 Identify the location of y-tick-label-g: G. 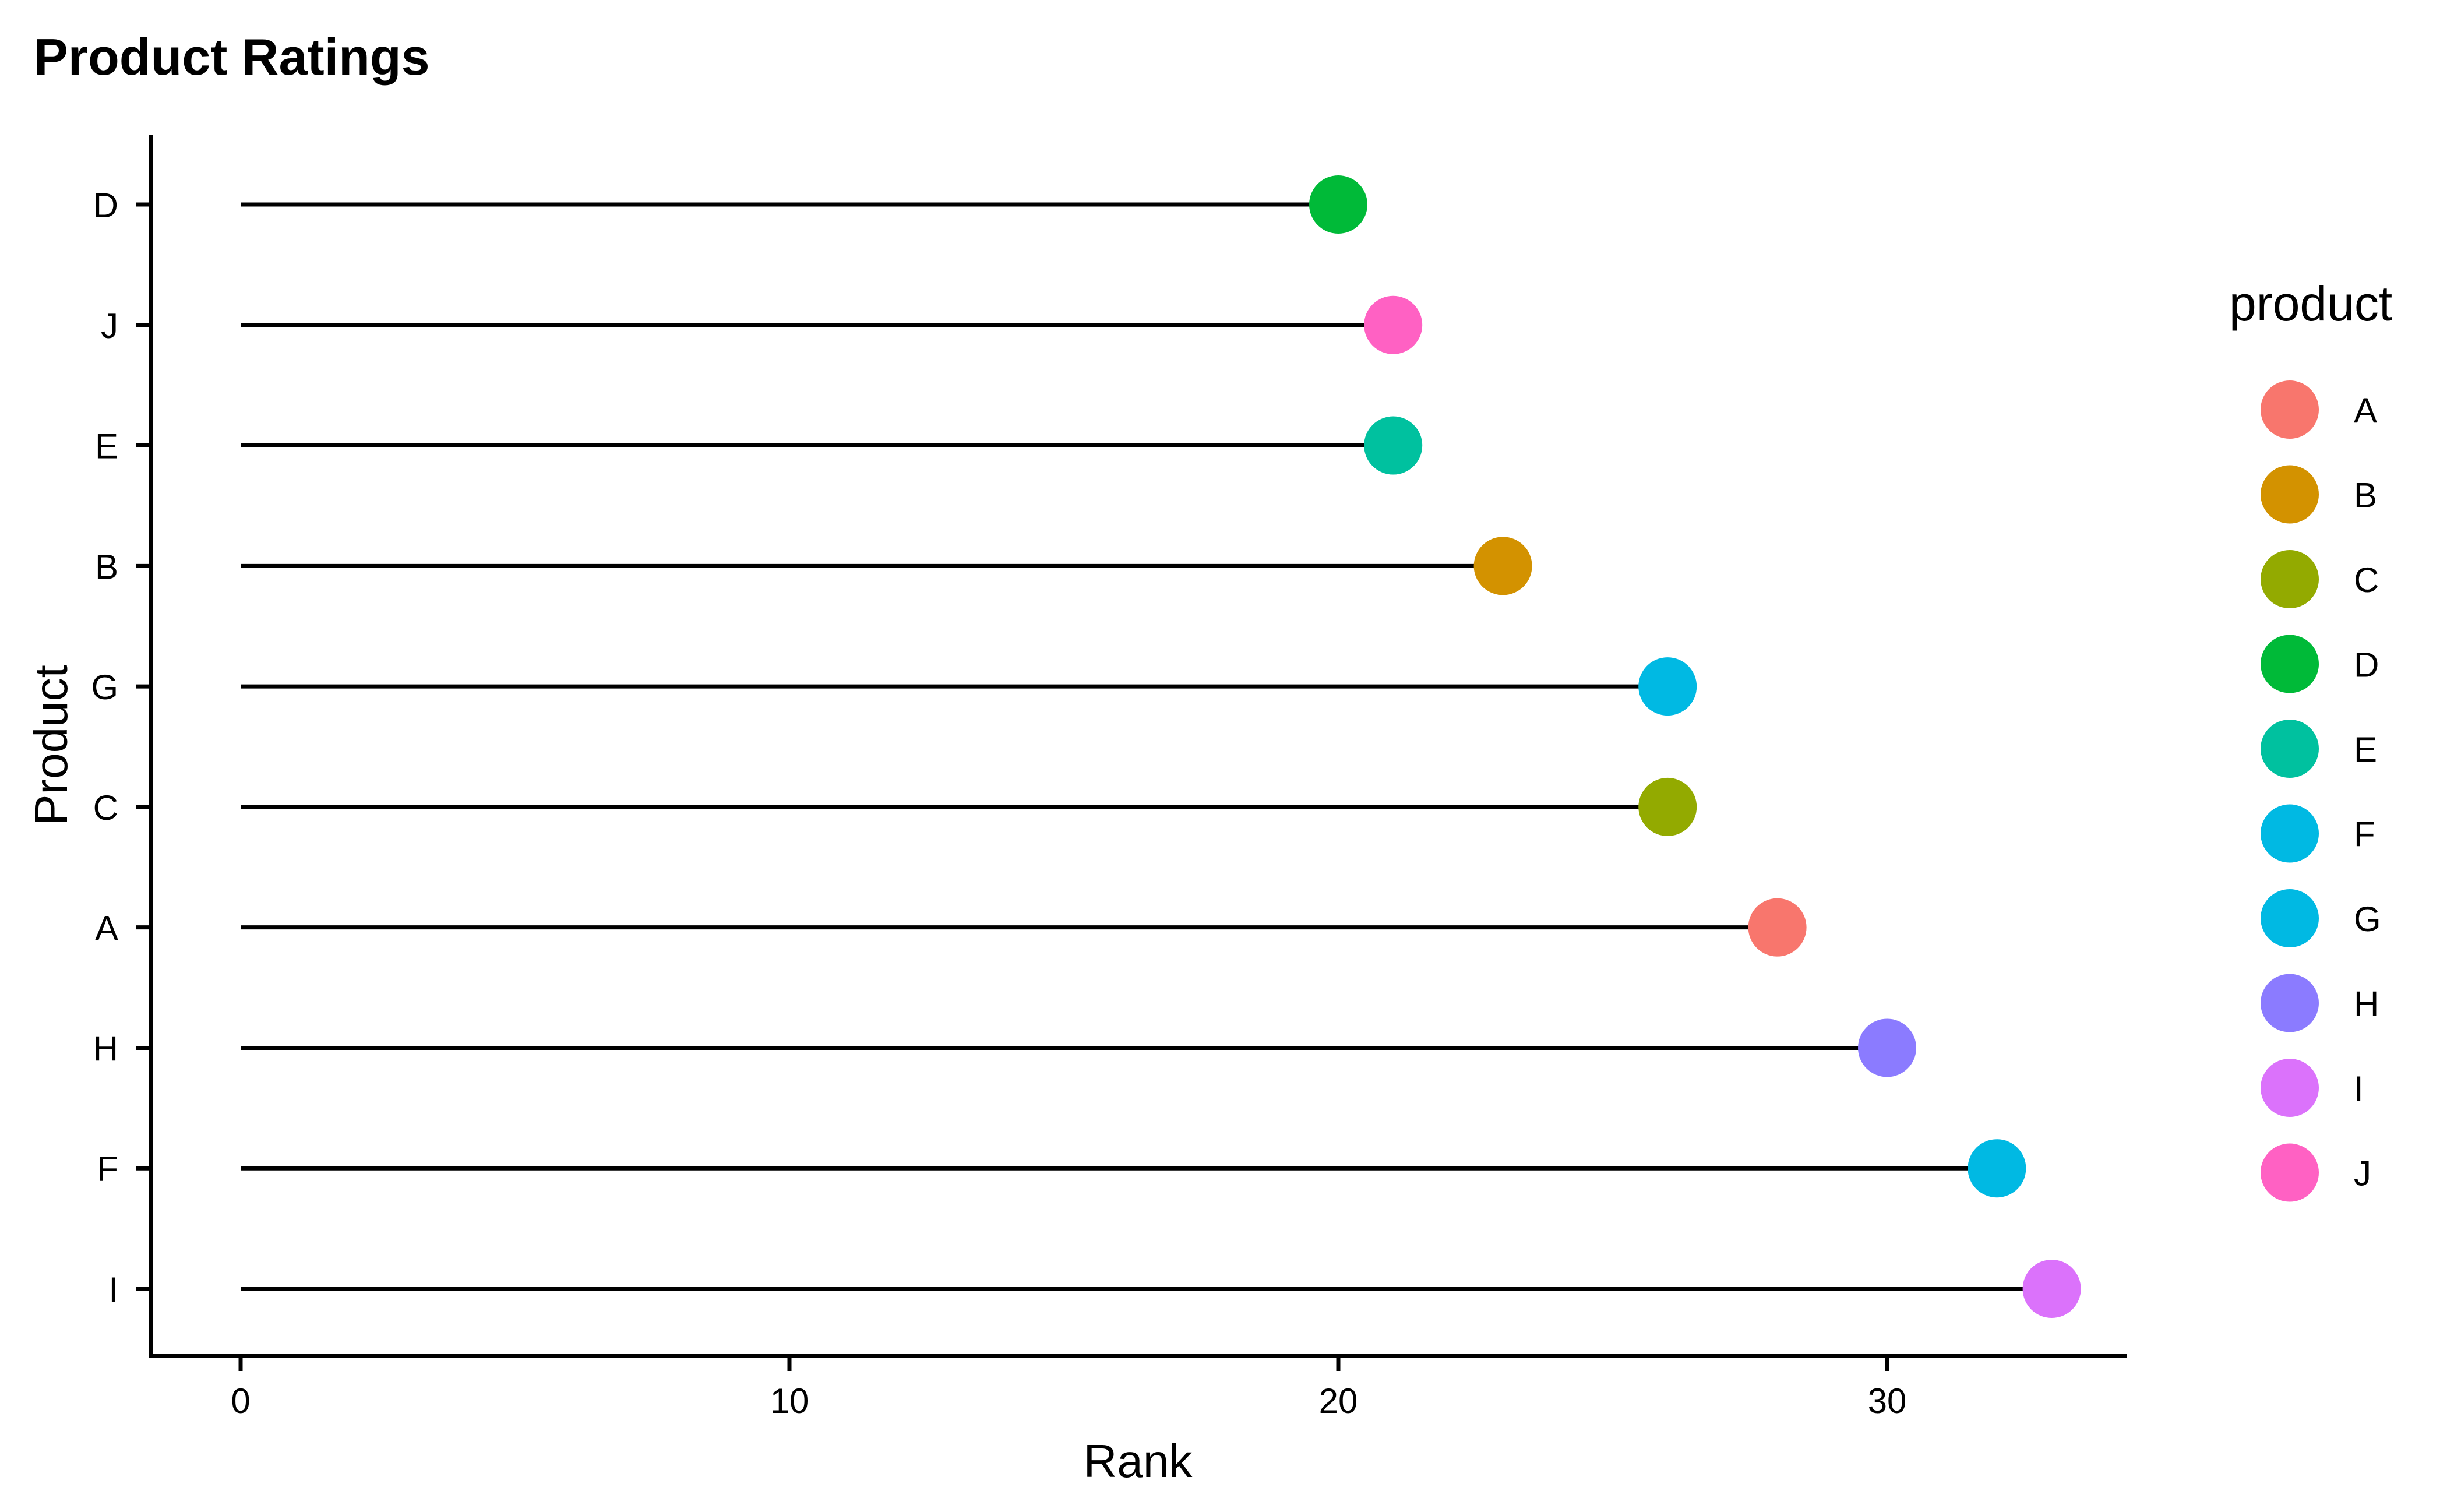
(104, 688).